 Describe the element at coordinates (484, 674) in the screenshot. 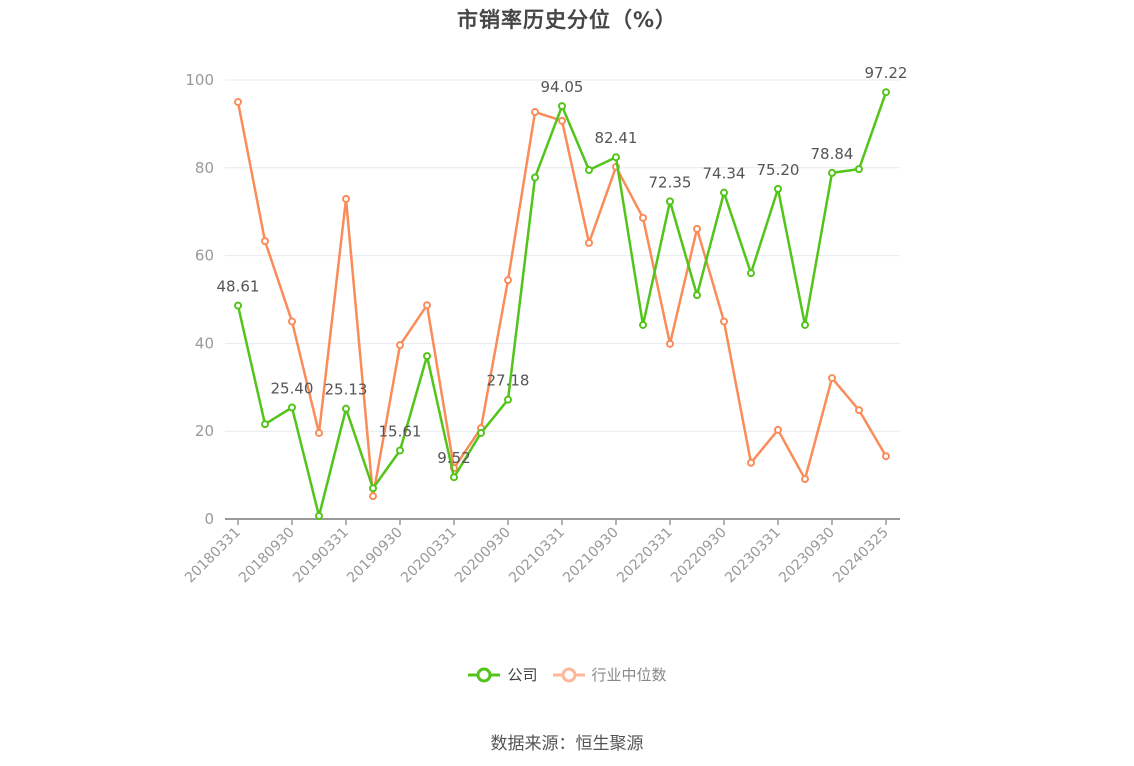

I see `legend-company-icon` at that location.